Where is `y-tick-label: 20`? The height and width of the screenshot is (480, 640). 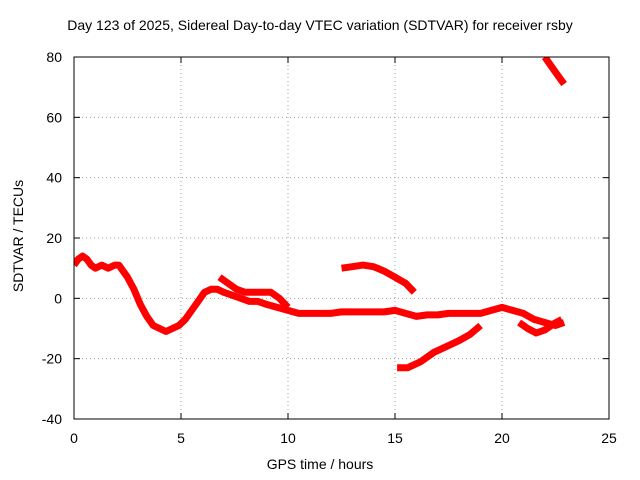 y-tick-label: 20 is located at coordinates (54, 238).